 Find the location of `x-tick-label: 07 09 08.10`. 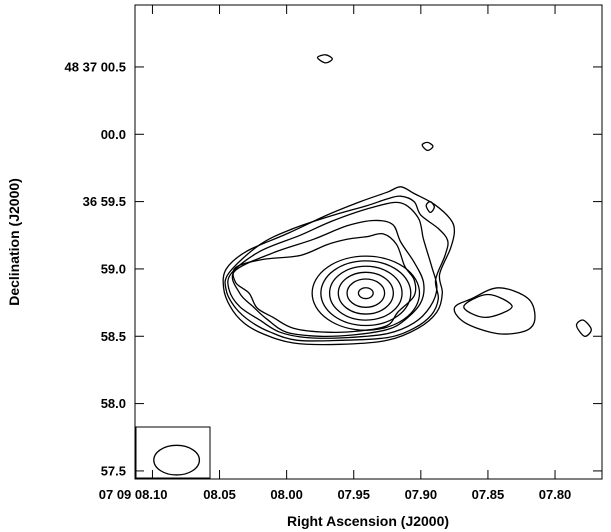

x-tick-label: 07 09 08.10 is located at coordinates (133, 494).